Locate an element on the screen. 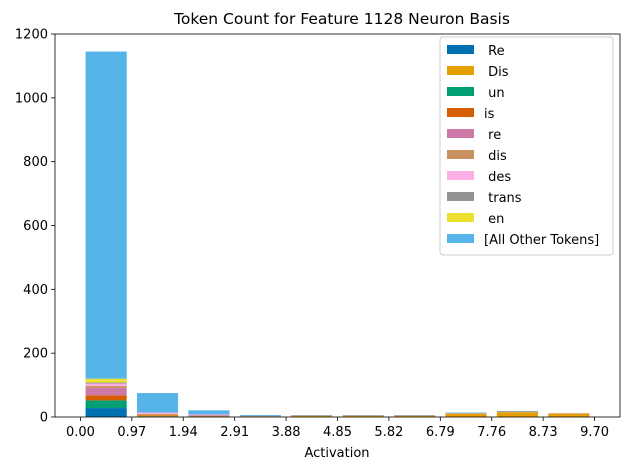 This screenshot has height=470, width=630. y-tick-label: 0 is located at coordinates (44, 418).